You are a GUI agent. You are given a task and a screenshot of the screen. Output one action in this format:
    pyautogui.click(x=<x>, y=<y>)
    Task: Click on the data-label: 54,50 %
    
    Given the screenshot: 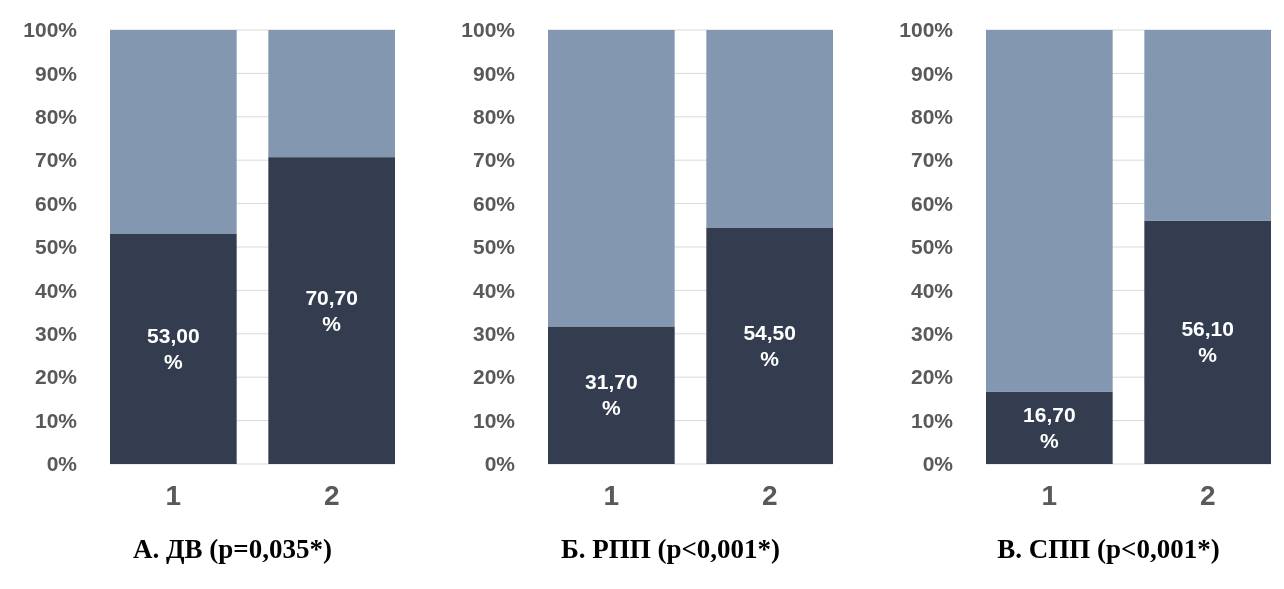 What is the action you would take?
    pyautogui.click(x=769, y=345)
    